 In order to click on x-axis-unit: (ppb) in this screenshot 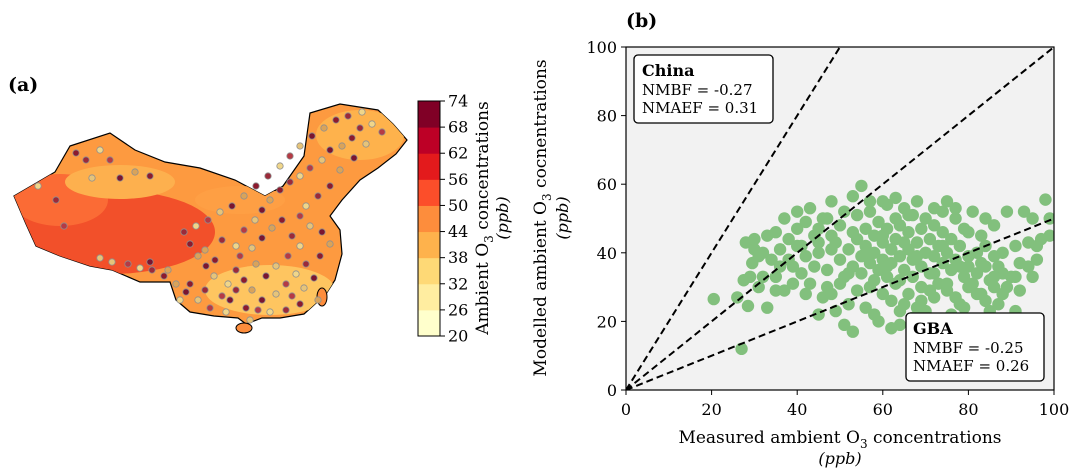, I will do `click(839, 458)`.